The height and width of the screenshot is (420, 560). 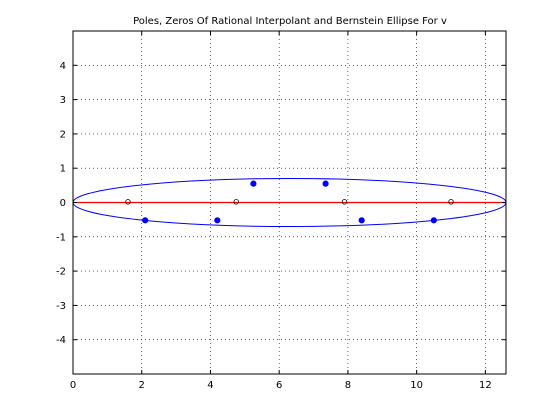 I want to click on x-tick-label: 2, so click(x=142, y=385).